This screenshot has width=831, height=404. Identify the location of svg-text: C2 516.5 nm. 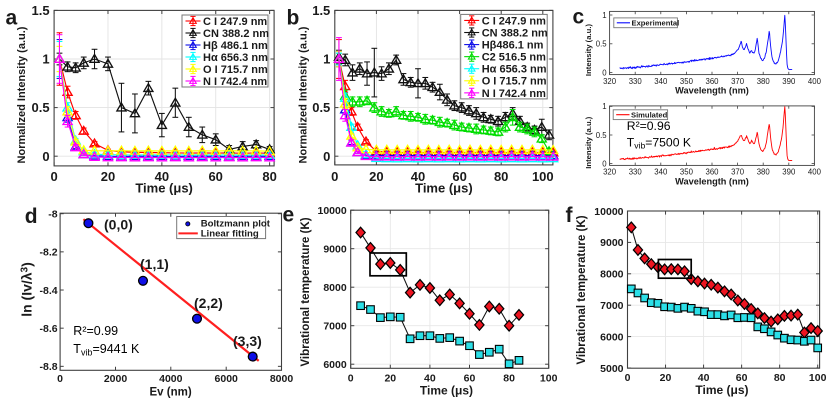
(514, 58).